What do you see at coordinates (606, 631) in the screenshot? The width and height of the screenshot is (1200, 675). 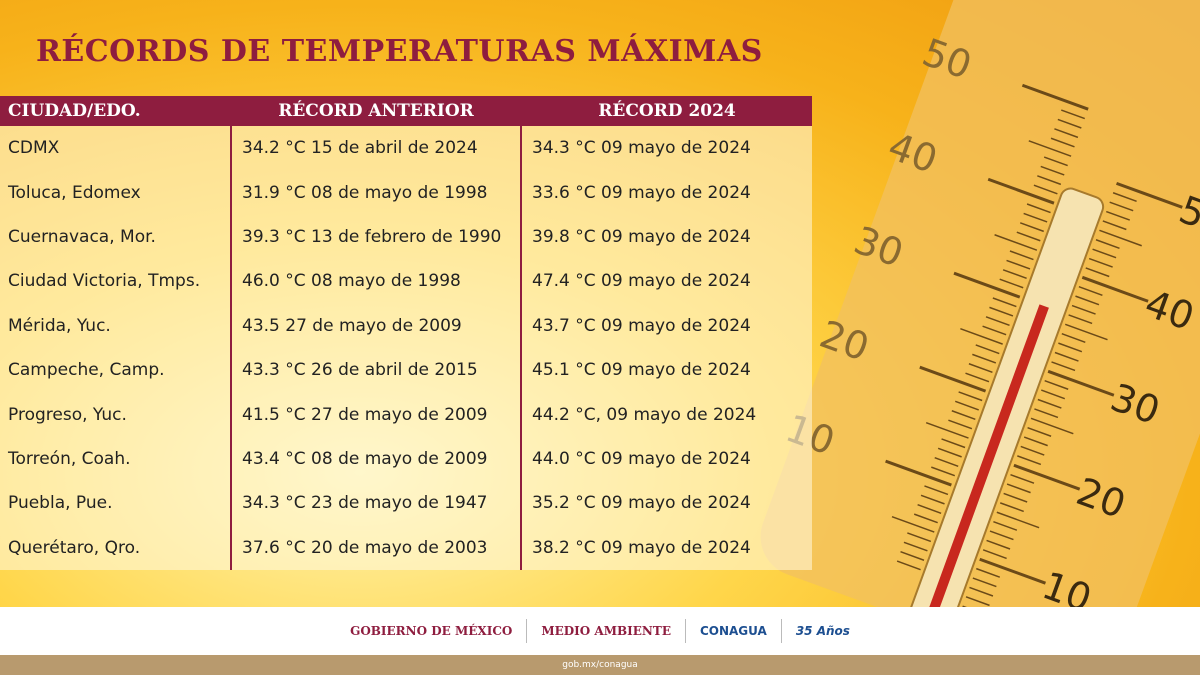 I see `logo-medio-ambiente: MEDIO AMBIENTE` at bounding box center [606, 631].